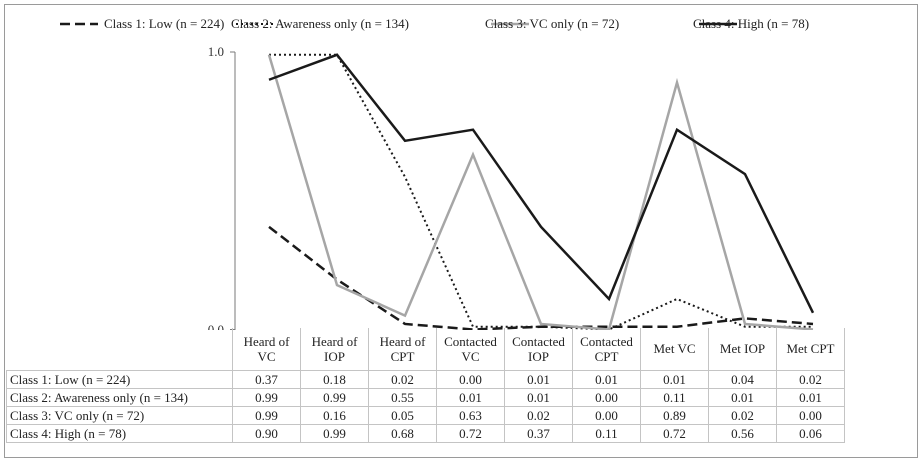 The image size is (924, 464). What do you see at coordinates (216, 51) in the screenshot?
I see `y-tick-label-top: 1.0` at bounding box center [216, 51].